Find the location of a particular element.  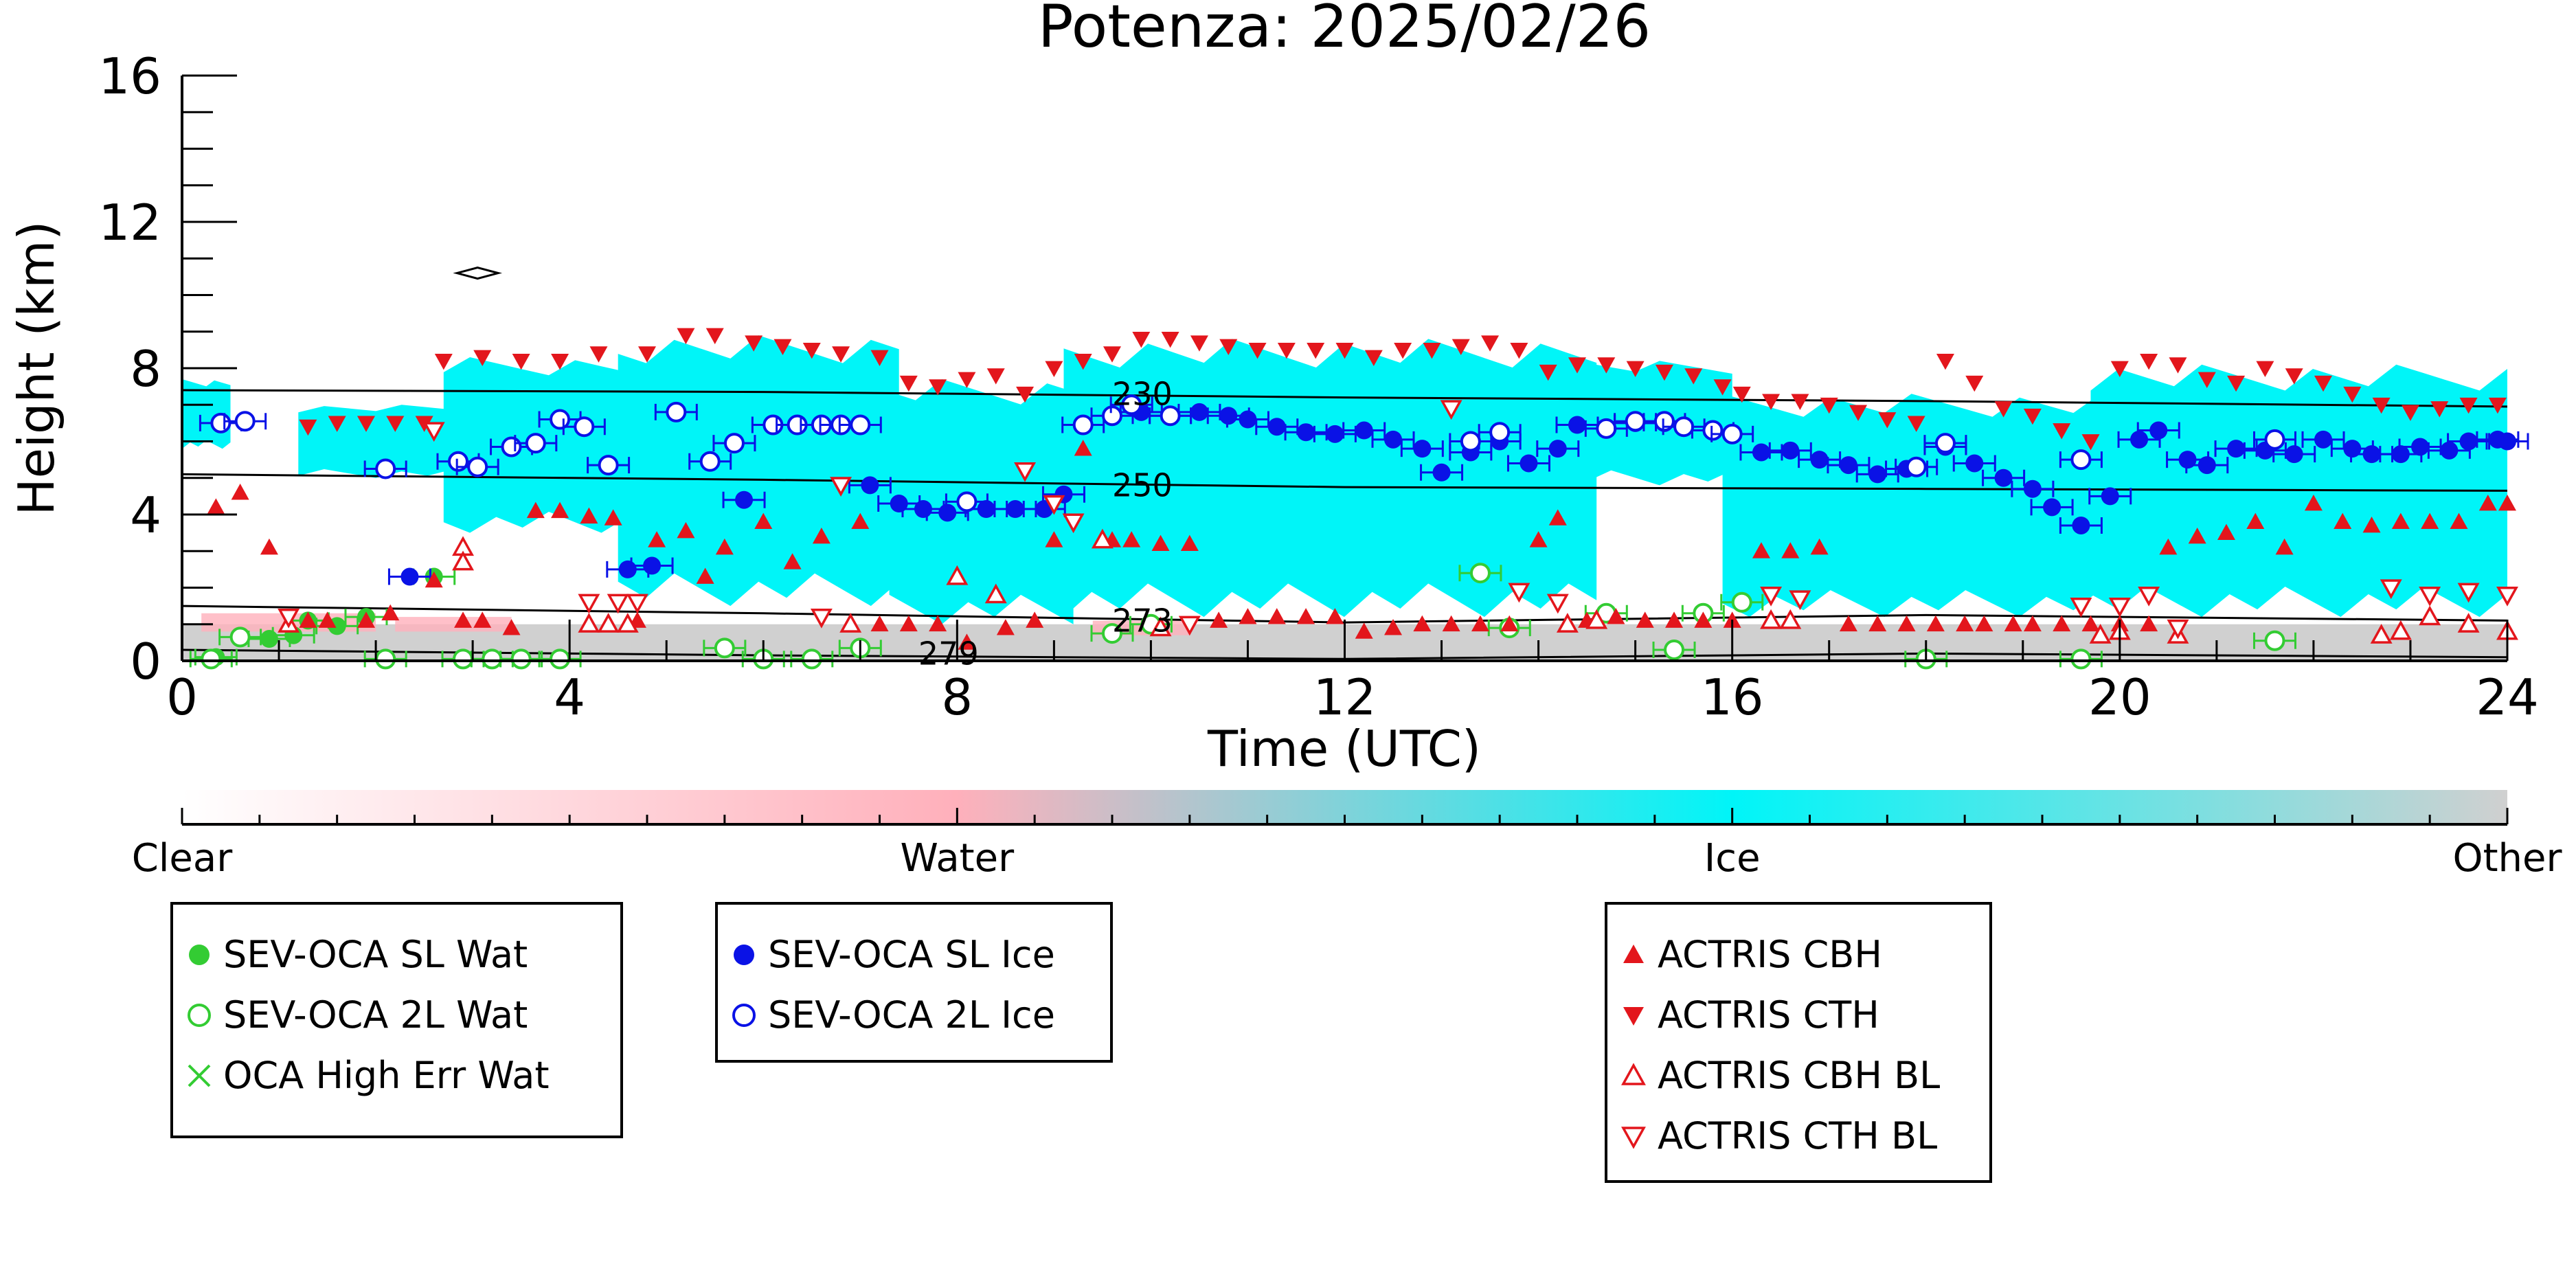

classification-colorbar: Clear Water Ice Other is located at coordinates (1347, 835).